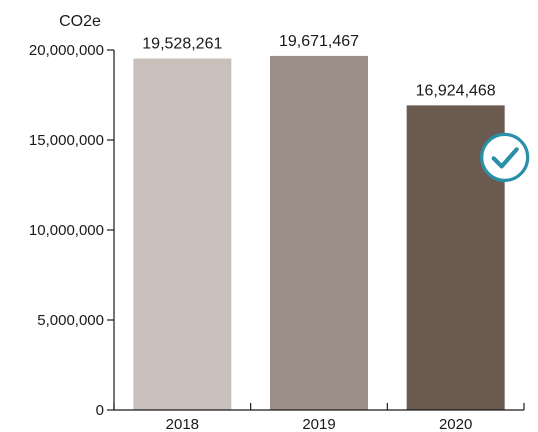 The image size is (538, 432). What do you see at coordinates (100, 410) in the screenshot?
I see `y-tick-label: 0` at bounding box center [100, 410].